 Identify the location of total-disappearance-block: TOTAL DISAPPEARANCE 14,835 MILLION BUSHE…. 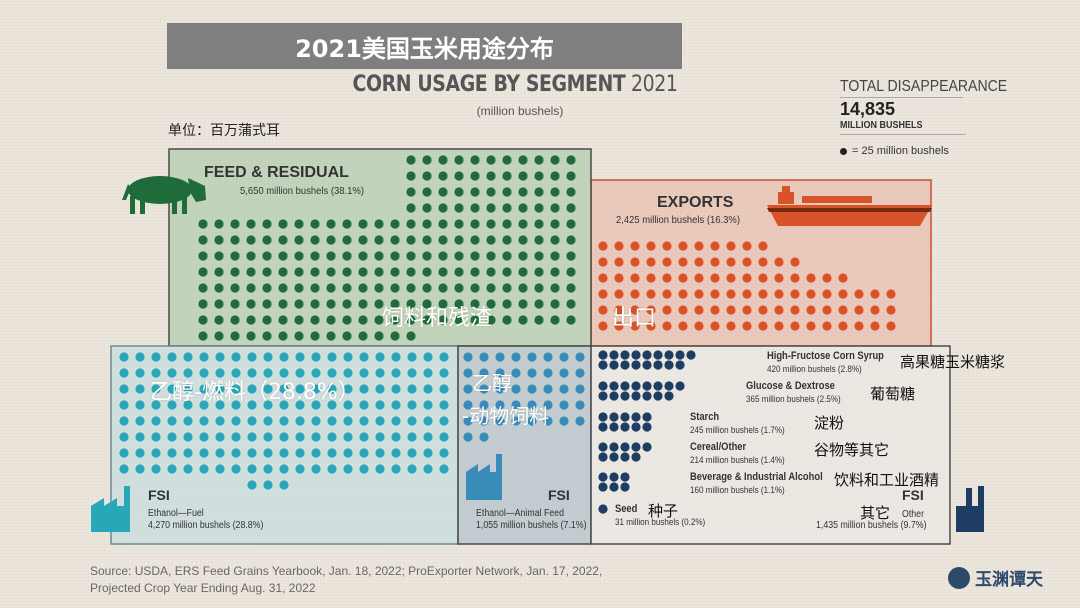
(923, 117).